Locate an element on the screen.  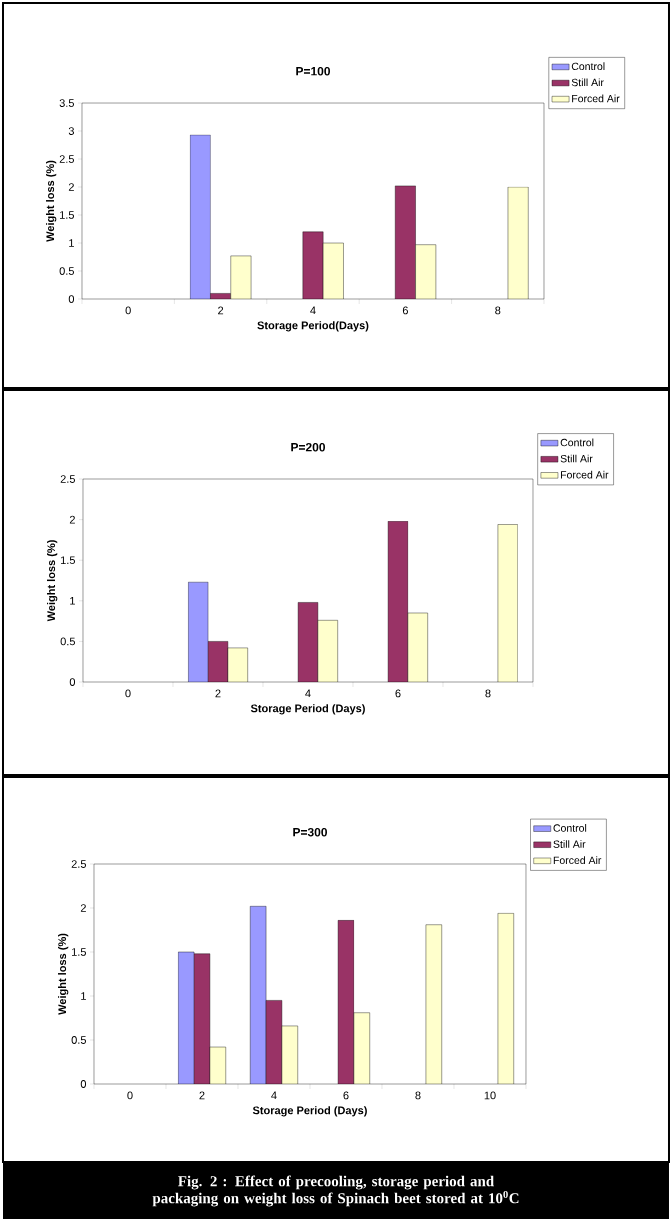
x-tick-label: 10 is located at coordinates (490, 1095).